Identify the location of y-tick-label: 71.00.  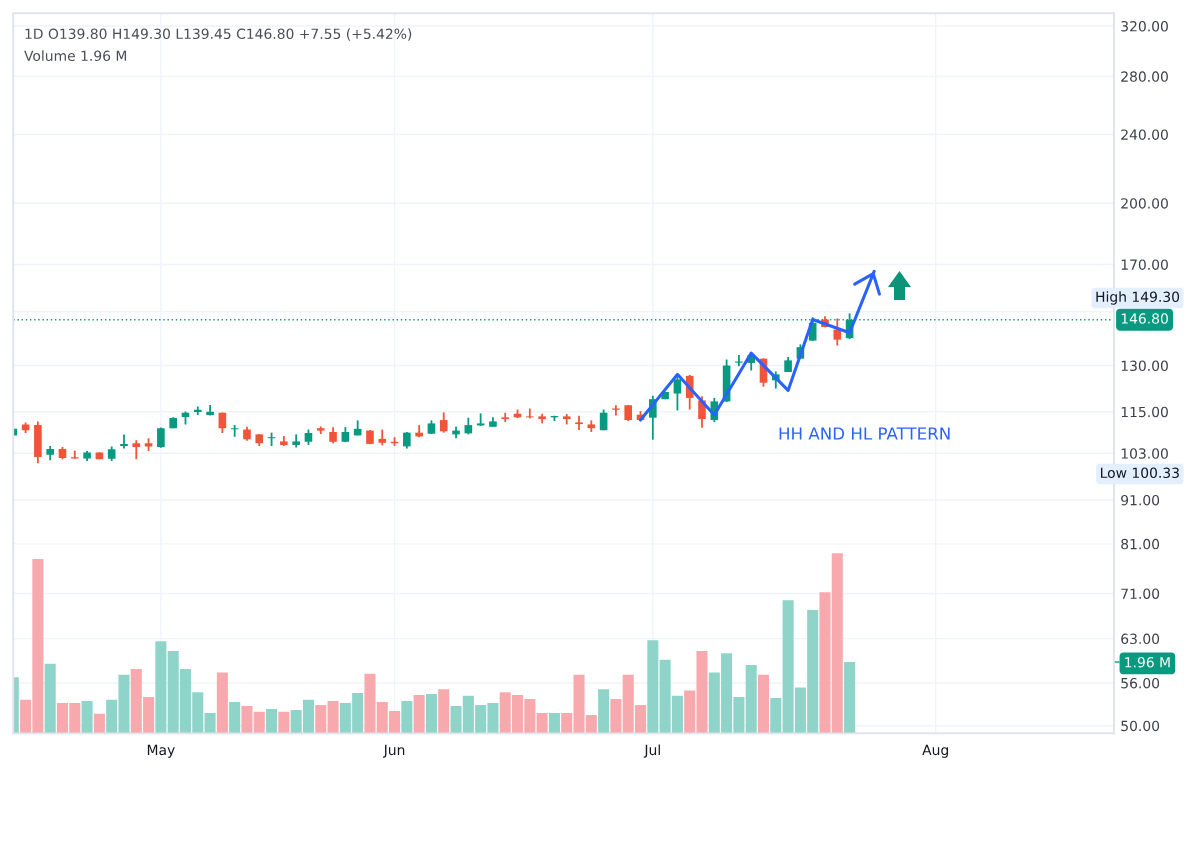
(1140, 593).